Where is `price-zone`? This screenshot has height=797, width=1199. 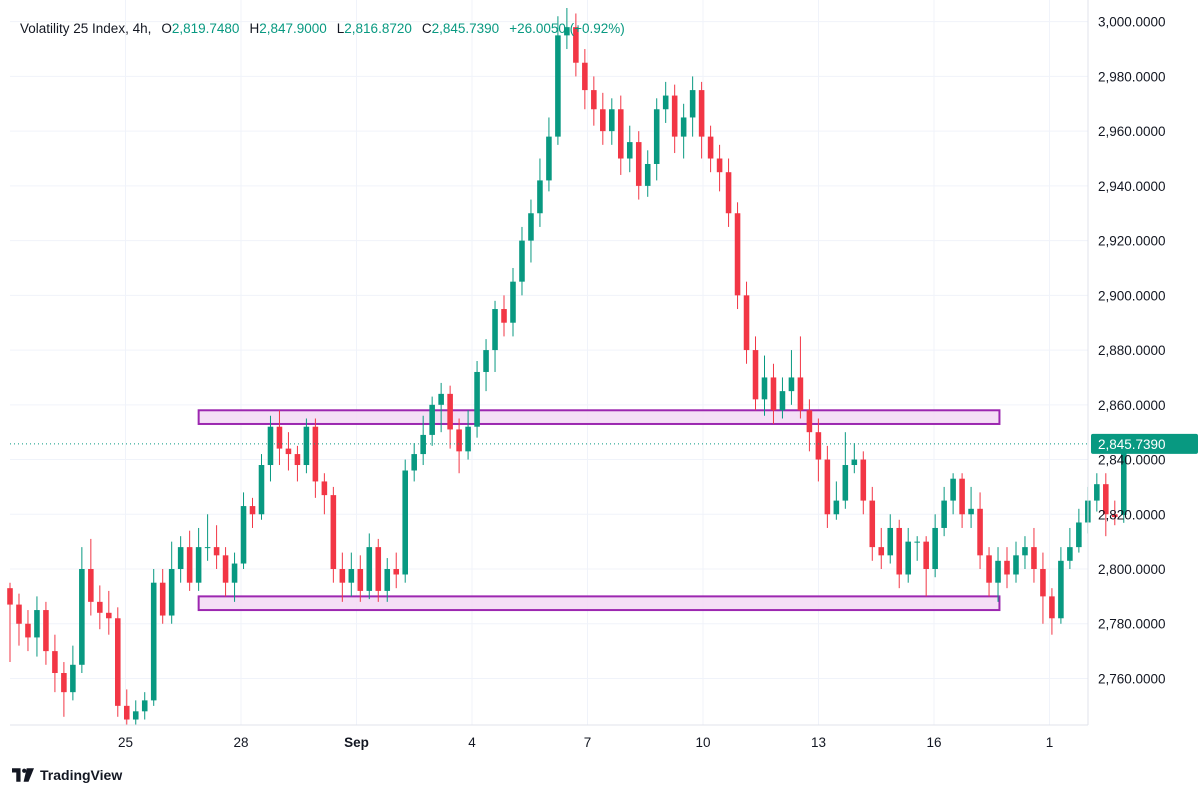
price-zone is located at coordinates (599, 417).